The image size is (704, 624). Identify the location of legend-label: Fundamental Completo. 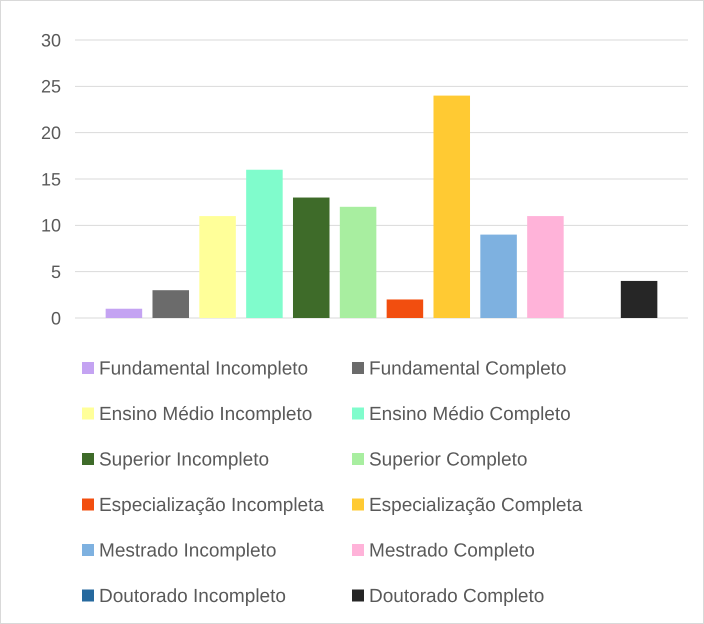
(467, 369).